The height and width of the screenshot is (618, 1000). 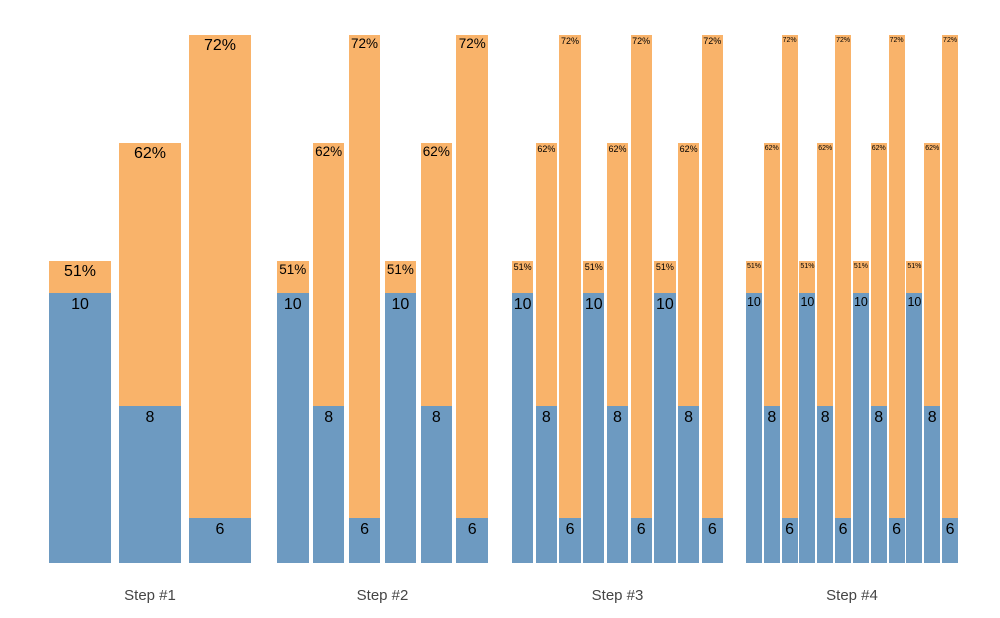 What do you see at coordinates (852, 595) in the screenshot?
I see `step-label: Step #4` at bounding box center [852, 595].